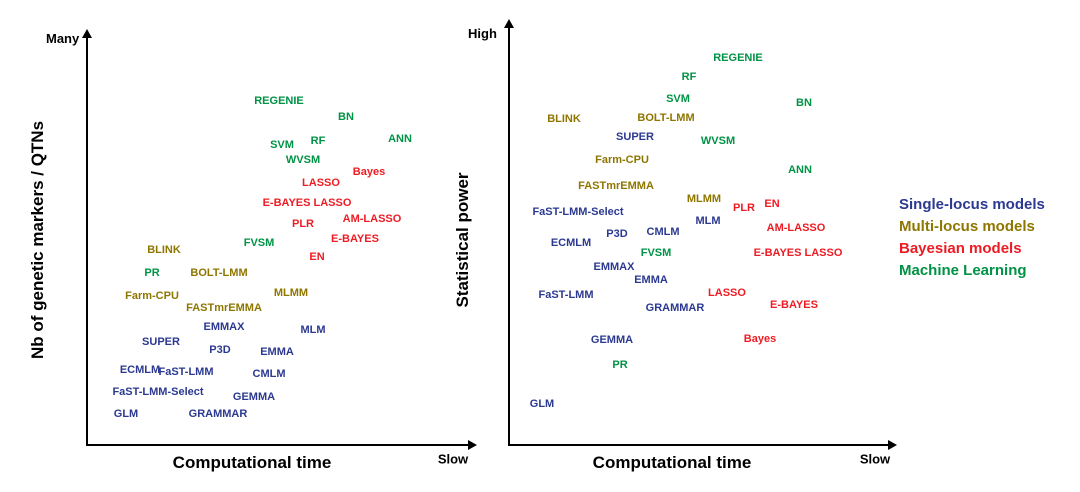 This screenshot has height=492, width=1080. I want to click on legend-item-multi-locus-models: Multi-locus models, so click(967, 226).